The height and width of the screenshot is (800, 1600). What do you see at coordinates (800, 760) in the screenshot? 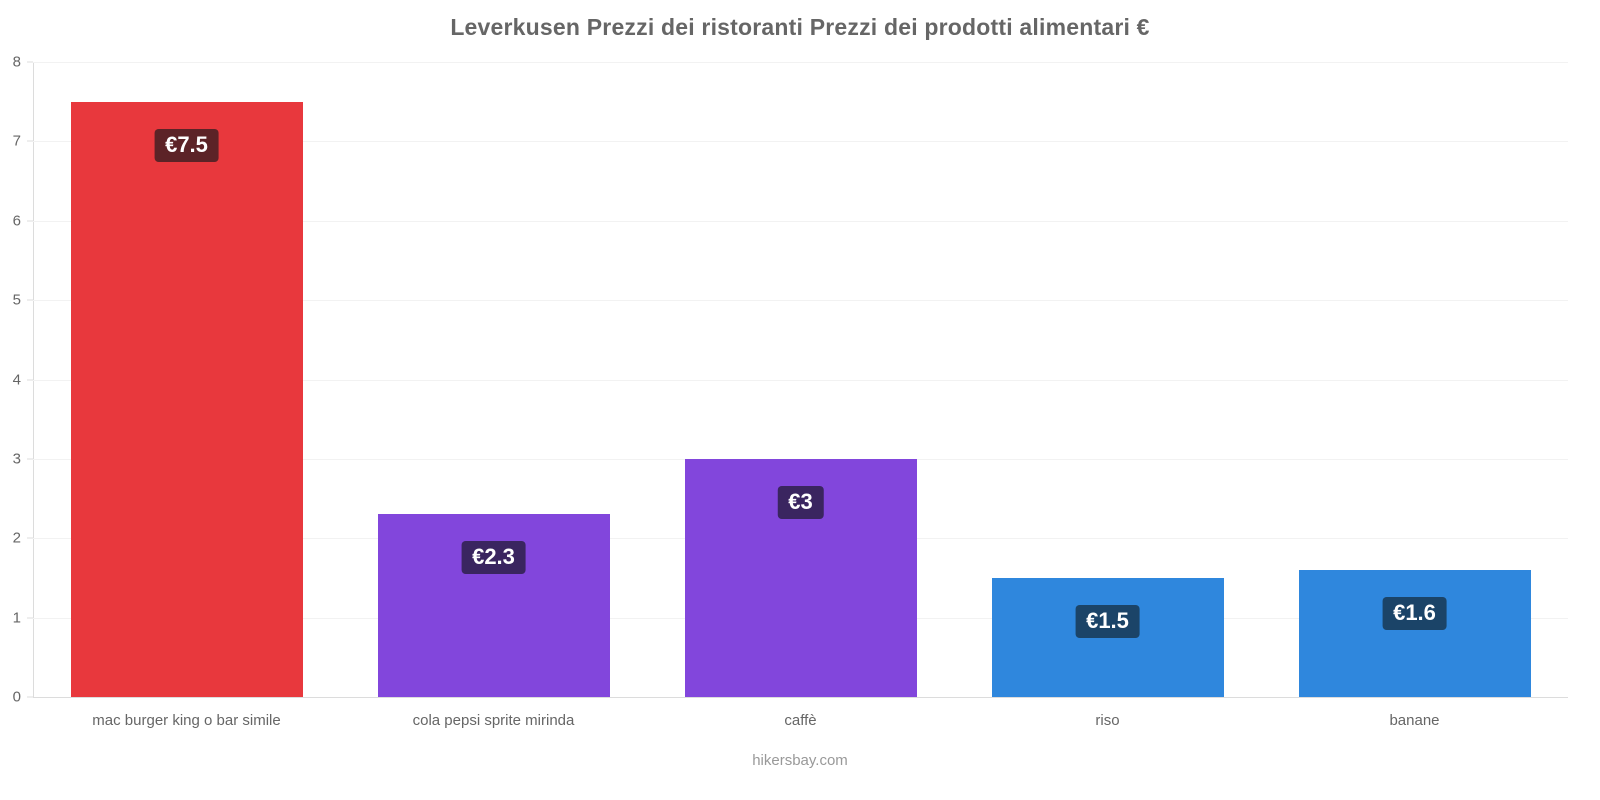
I see `source-watermark: hikersbay.com` at bounding box center [800, 760].